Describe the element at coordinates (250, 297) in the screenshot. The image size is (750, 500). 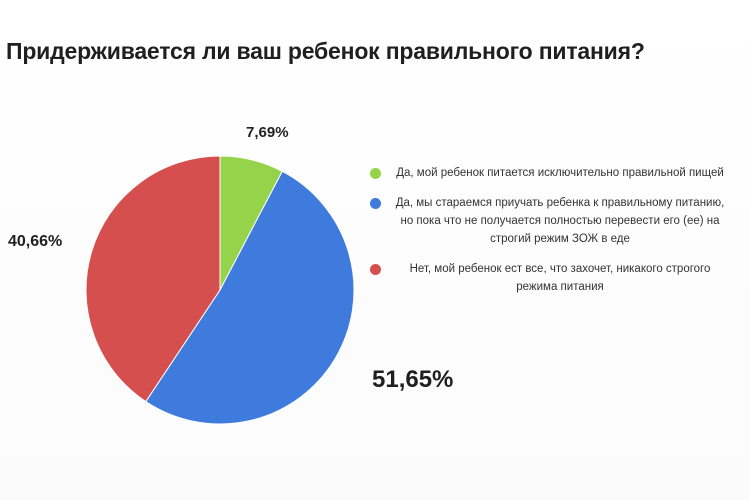
I see `pie-slice-trying` at that location.